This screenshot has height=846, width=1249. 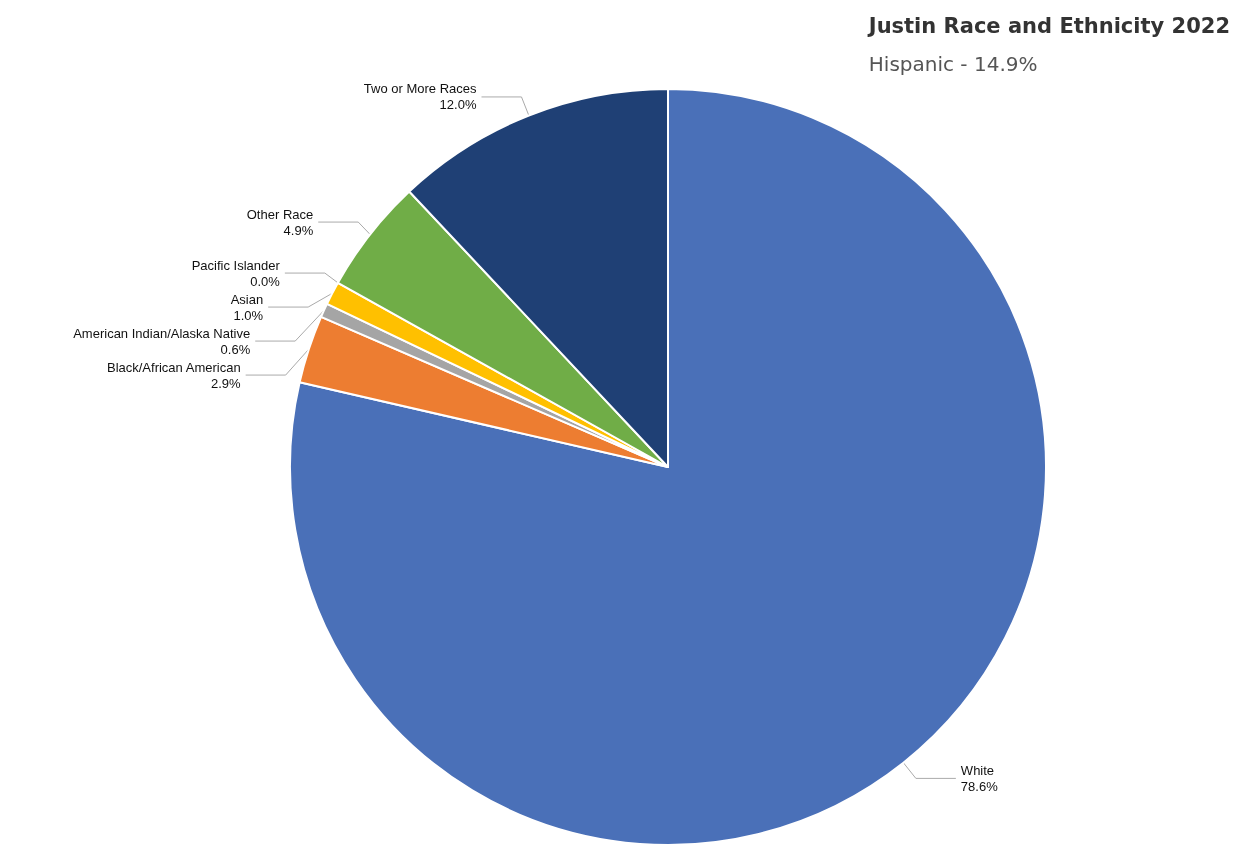 What do you see at coordinates (162, 333) in the screenshot?
I see `slice-label: American Indian/Alaska Native` at bounding box center [162, 333].